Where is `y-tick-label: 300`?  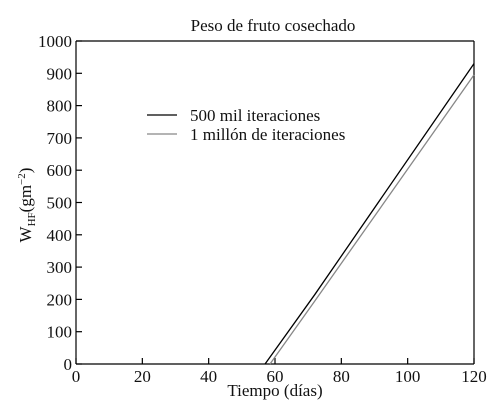 y-tick-label: 300 is located at coordinates (60, 267).